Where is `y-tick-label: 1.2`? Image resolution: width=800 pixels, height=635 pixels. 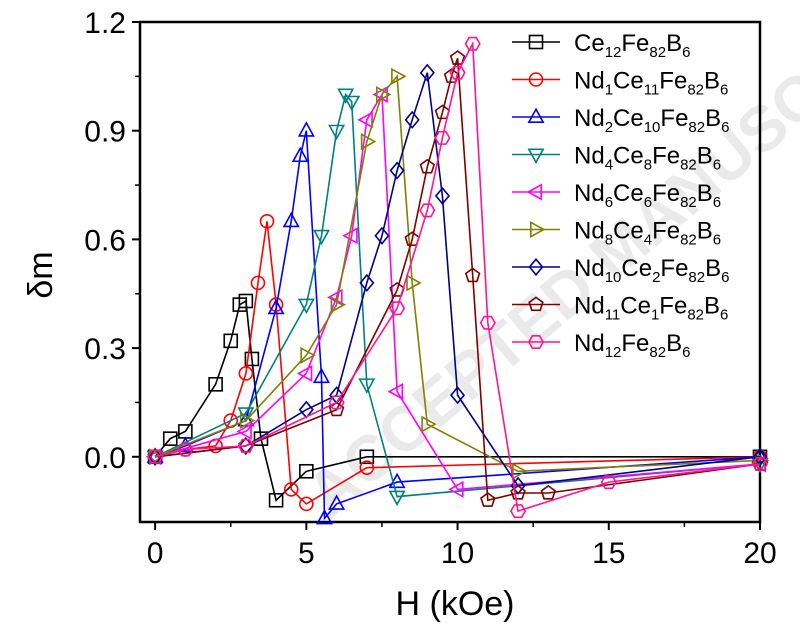 y-tick-label: 1.2 is located at coordinates (105, 23).